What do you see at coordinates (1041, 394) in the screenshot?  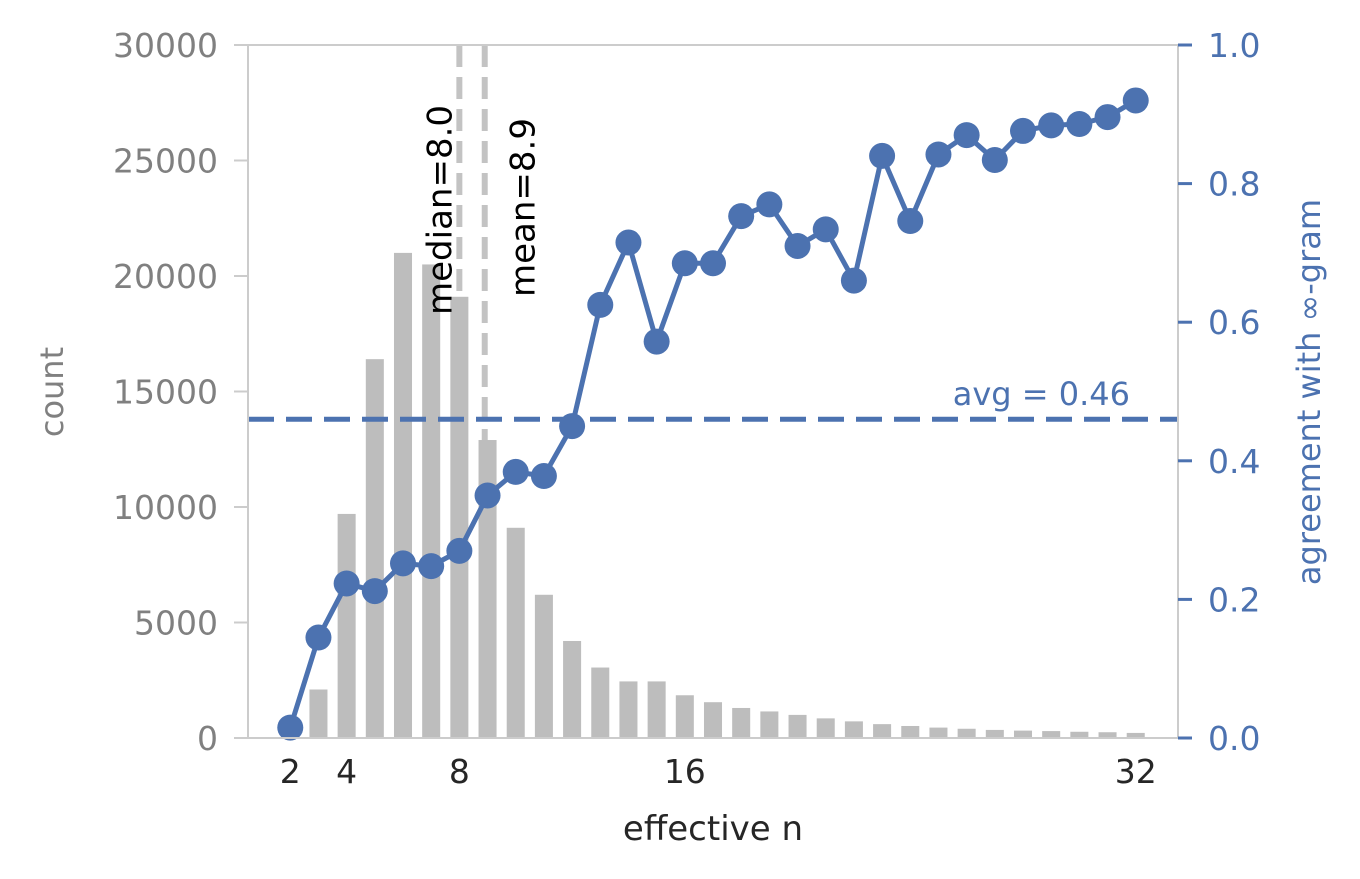 I see `average-line-label: avg = 0.46` at bounding box center [1041, 394].